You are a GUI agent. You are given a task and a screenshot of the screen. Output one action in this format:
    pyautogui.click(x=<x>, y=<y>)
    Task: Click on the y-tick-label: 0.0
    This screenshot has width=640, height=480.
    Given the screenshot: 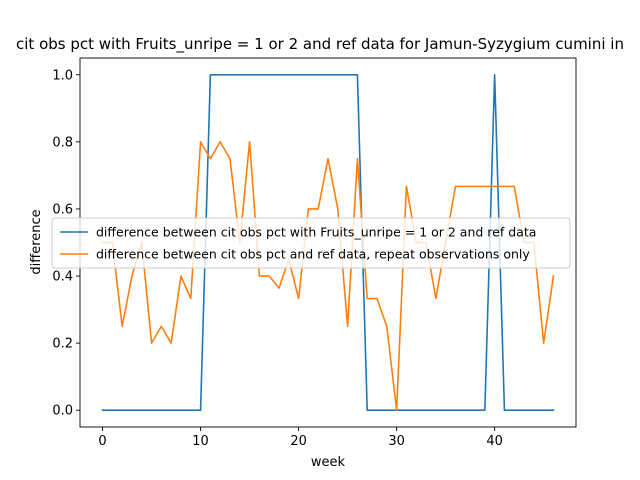 What is the action you would take?
    pyautogui.click(x=62, y=411)
    